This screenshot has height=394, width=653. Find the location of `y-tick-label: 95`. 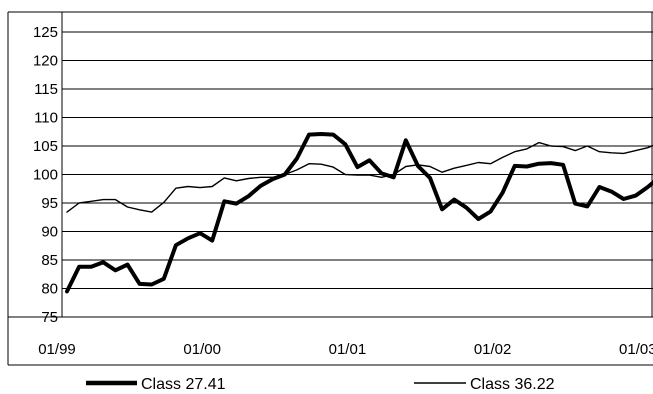

y-tick-label: 95 is located at coordinates (49, 203).